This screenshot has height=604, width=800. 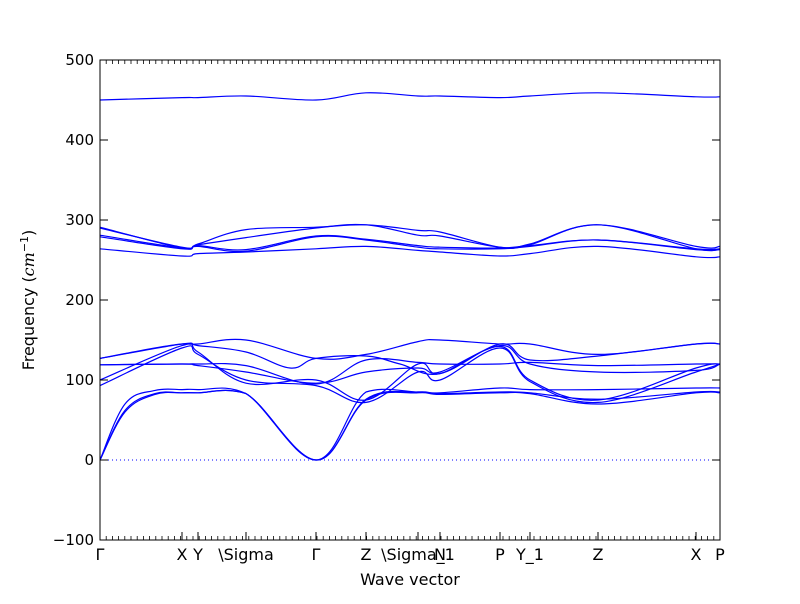 What do you see at coordinates (440, 554) in the screenshot?
I see `x-tick-label: N` at bounding box center [440, 554].